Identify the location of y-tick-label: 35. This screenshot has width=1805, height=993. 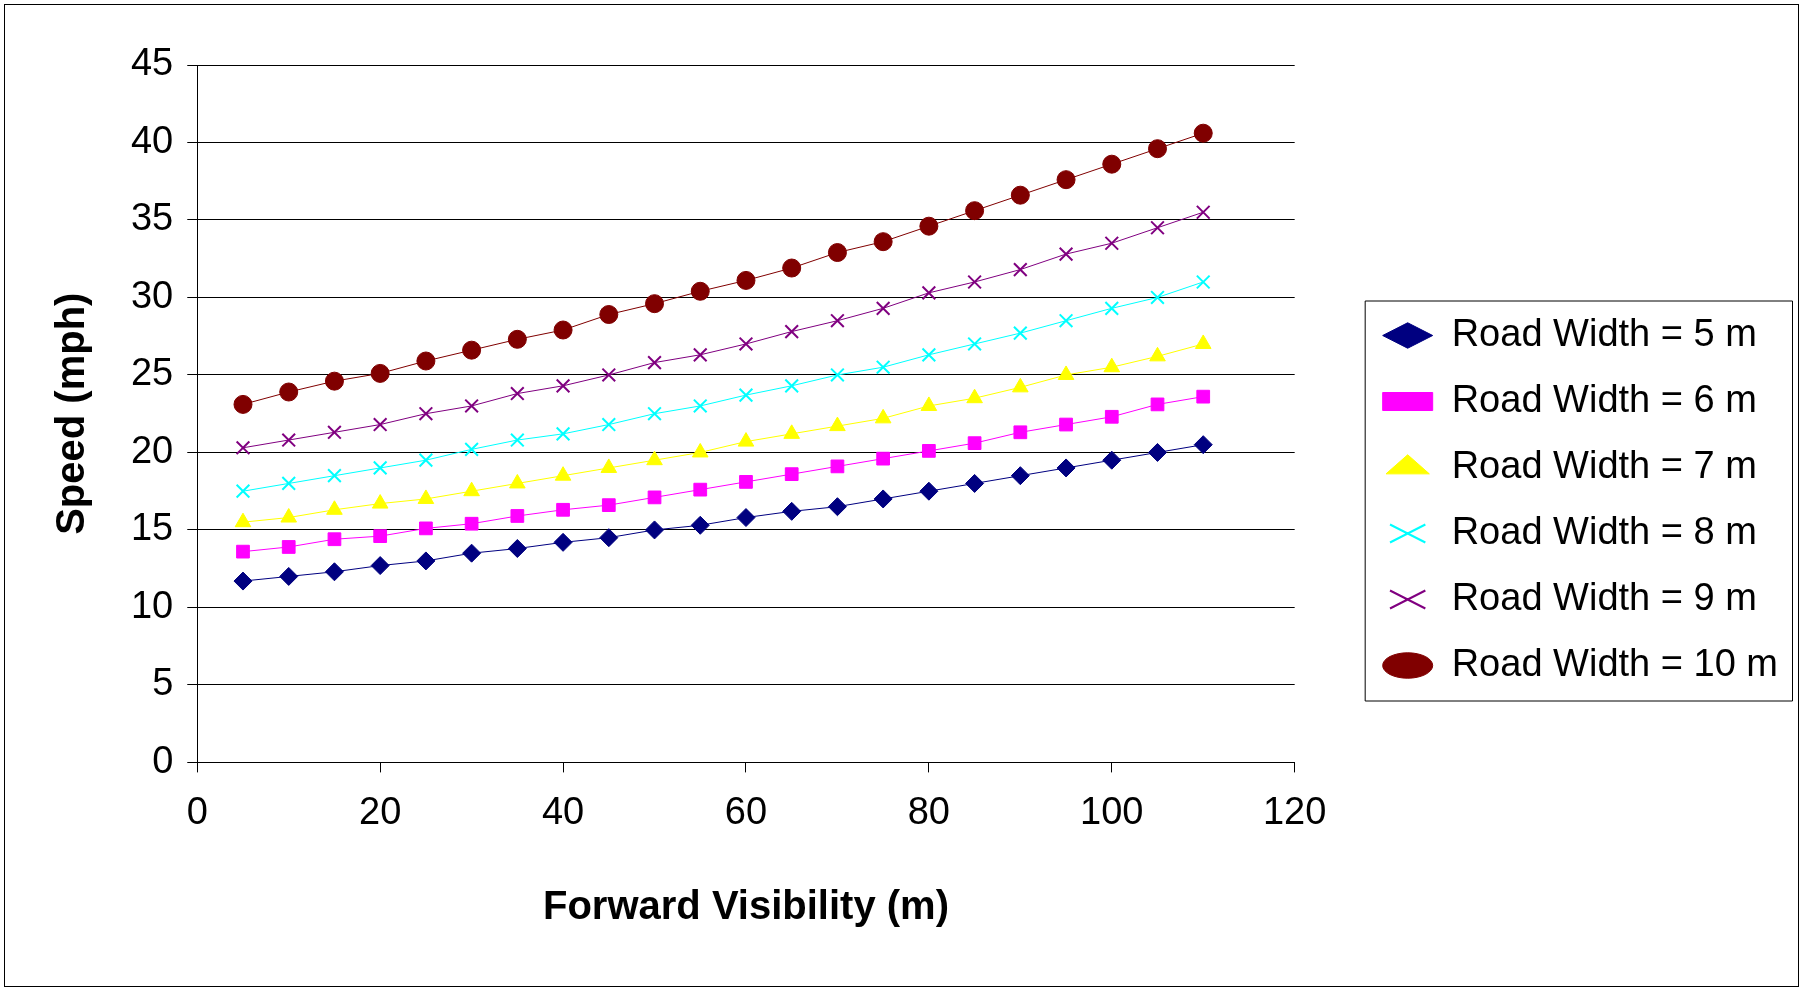
(152, 217).